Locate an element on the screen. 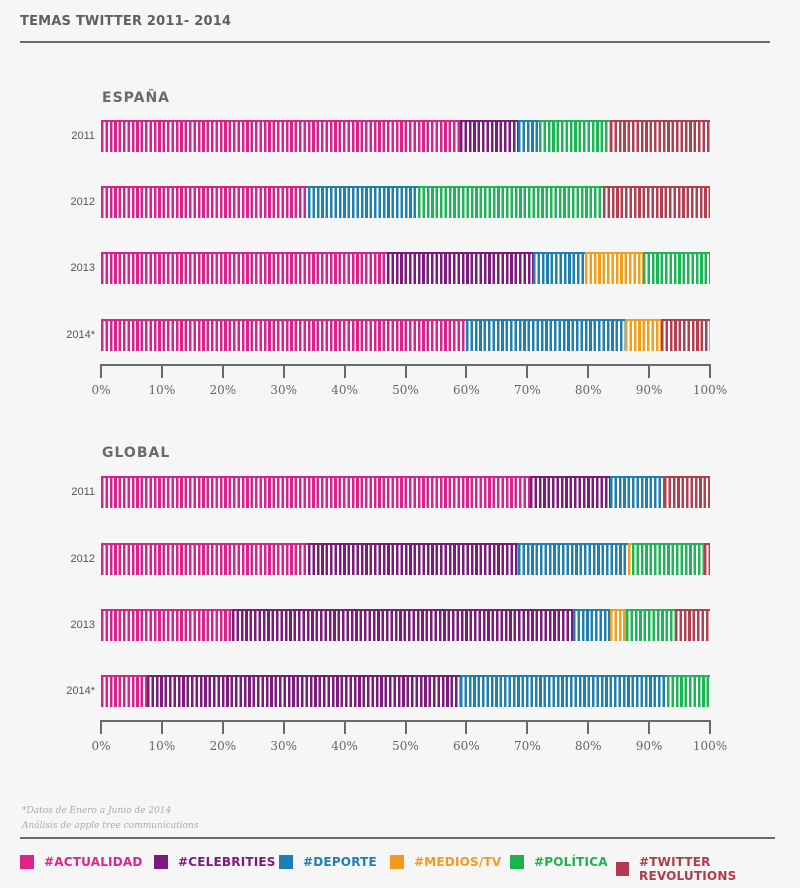  legend-label: #POLÍTICA is located at coordinates (571, 862).